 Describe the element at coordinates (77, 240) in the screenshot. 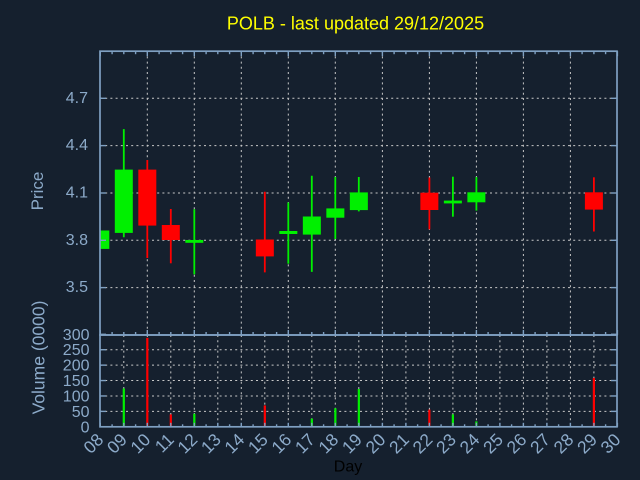

I see `svg-text: 3.8` at that location.